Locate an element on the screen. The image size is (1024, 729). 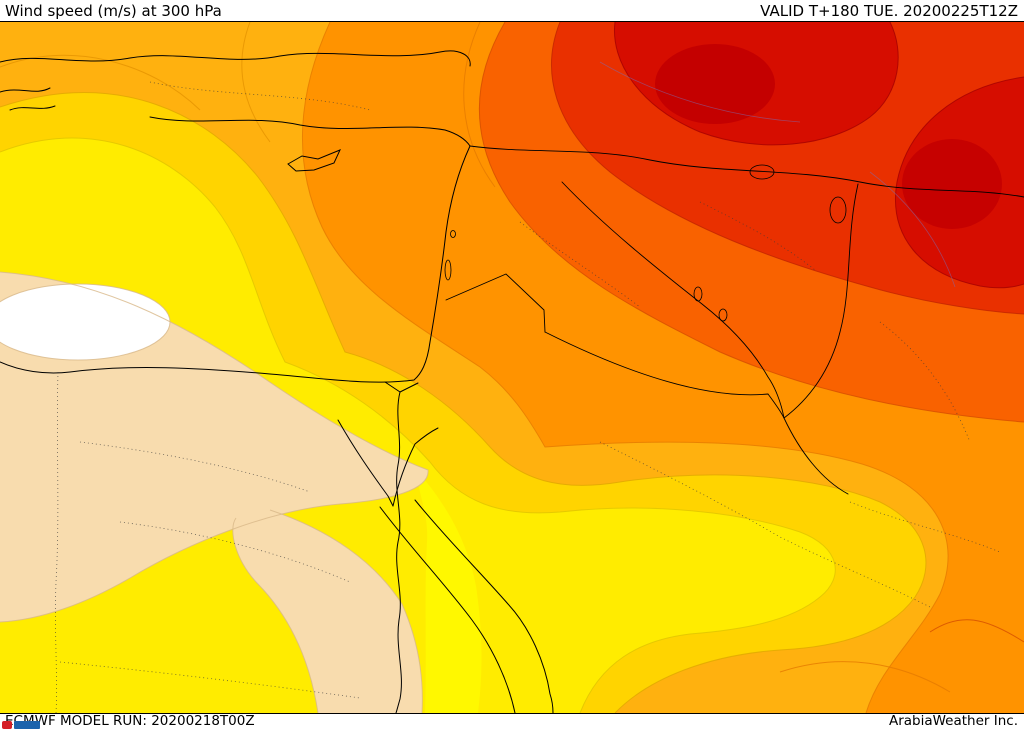
contour-fill-red-core-north is located at coordinates (715, 84).